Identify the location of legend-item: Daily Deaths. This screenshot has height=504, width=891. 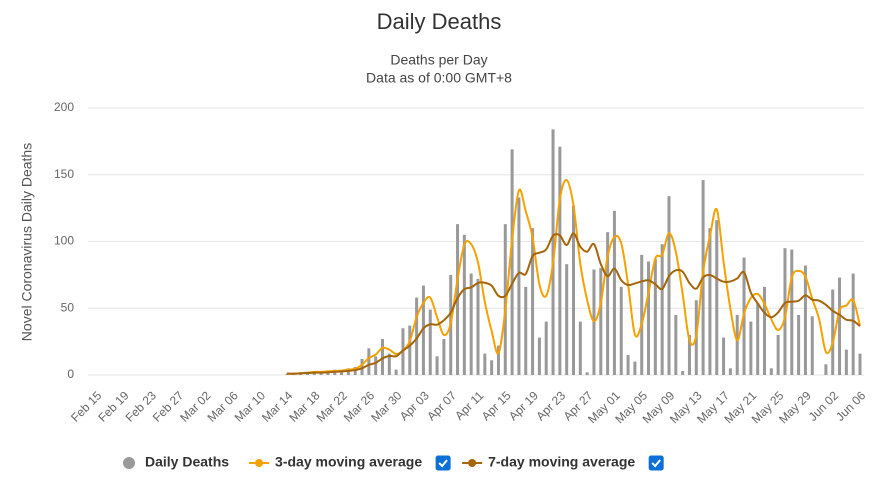
(176, 462).